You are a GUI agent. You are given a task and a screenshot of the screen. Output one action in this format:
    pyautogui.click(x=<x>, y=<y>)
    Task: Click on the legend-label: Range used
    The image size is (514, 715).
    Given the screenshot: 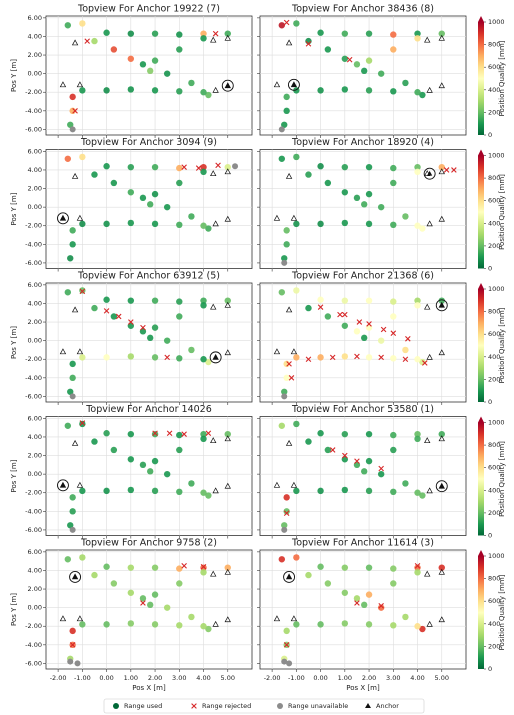 What is the action you would take?
    pyautogui.click(x=143, y=706)
    